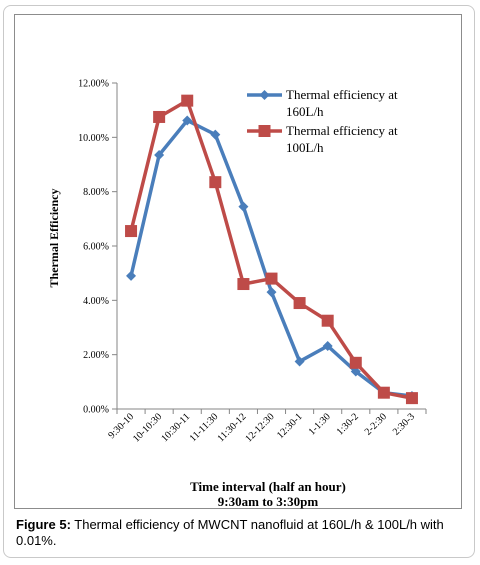 This screenshot has height=565, width=480. Describe the element at coordinates (305, 111) in the screenshot. I see `legend-label: 160L/h` at that location.